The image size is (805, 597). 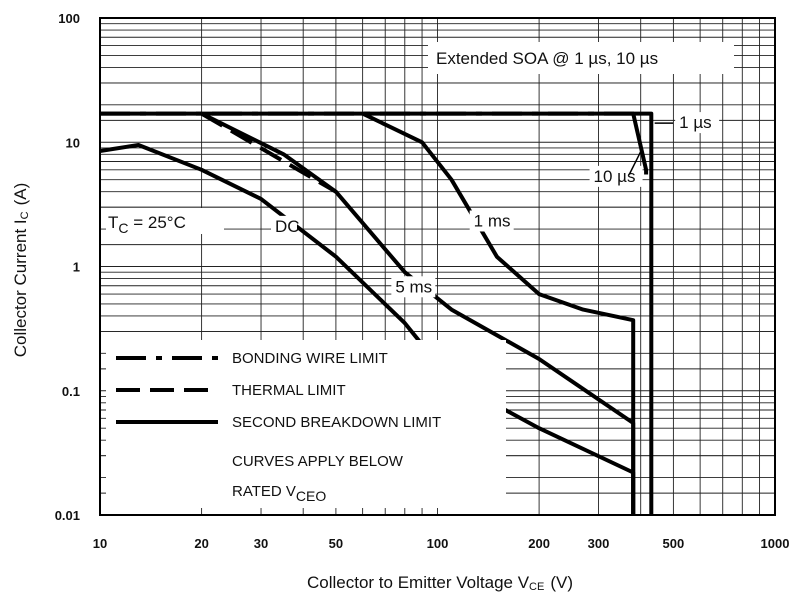 I want to click on temperature-condition-label: TC = 25°C, so click(x=147, y=224).